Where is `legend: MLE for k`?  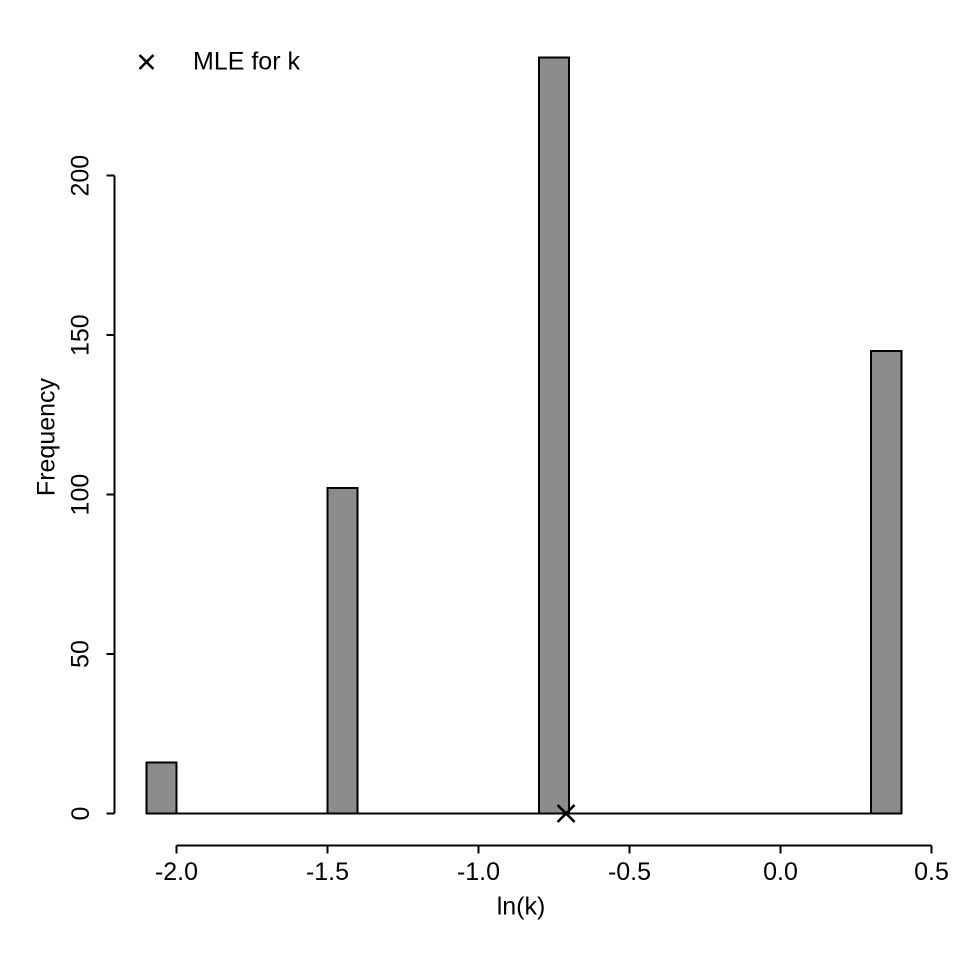
legend: MLE for k is located at coordinates (219, 62).